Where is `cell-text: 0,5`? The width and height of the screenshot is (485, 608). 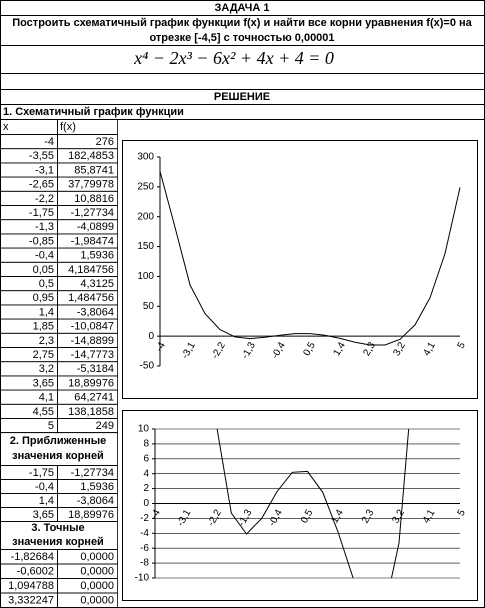
cell-text: 0,5 is located at coordinates (46, 284).